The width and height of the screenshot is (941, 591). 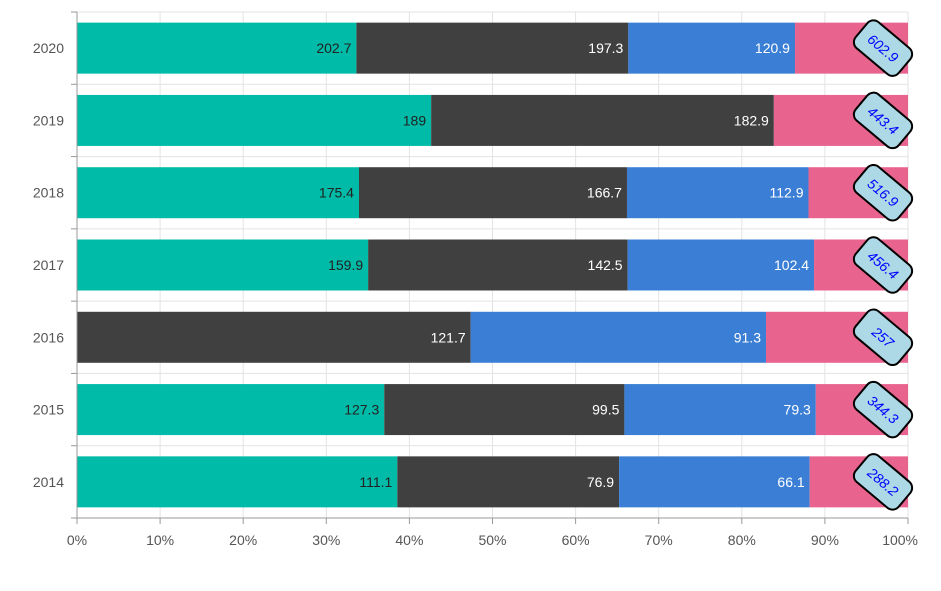 What do you see at coordinates (600, 482) in the screenshot?
I see `data-label: 76.9` at bounding box center [600, 482].